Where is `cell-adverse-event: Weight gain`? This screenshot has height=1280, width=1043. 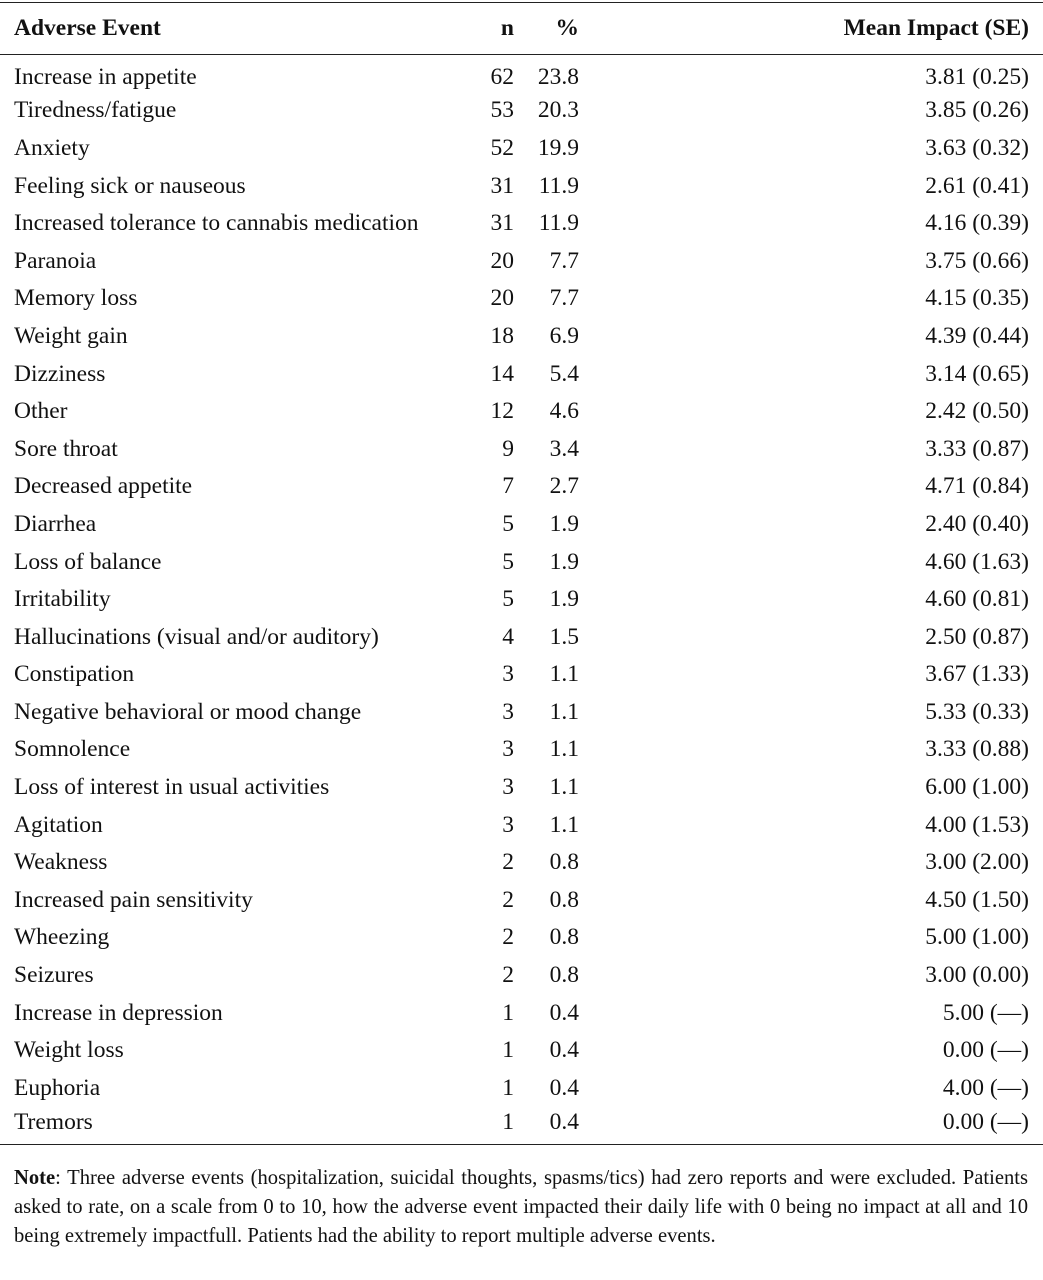 cell-adverse-event: Weight gain is located at coordinates (71, 335).